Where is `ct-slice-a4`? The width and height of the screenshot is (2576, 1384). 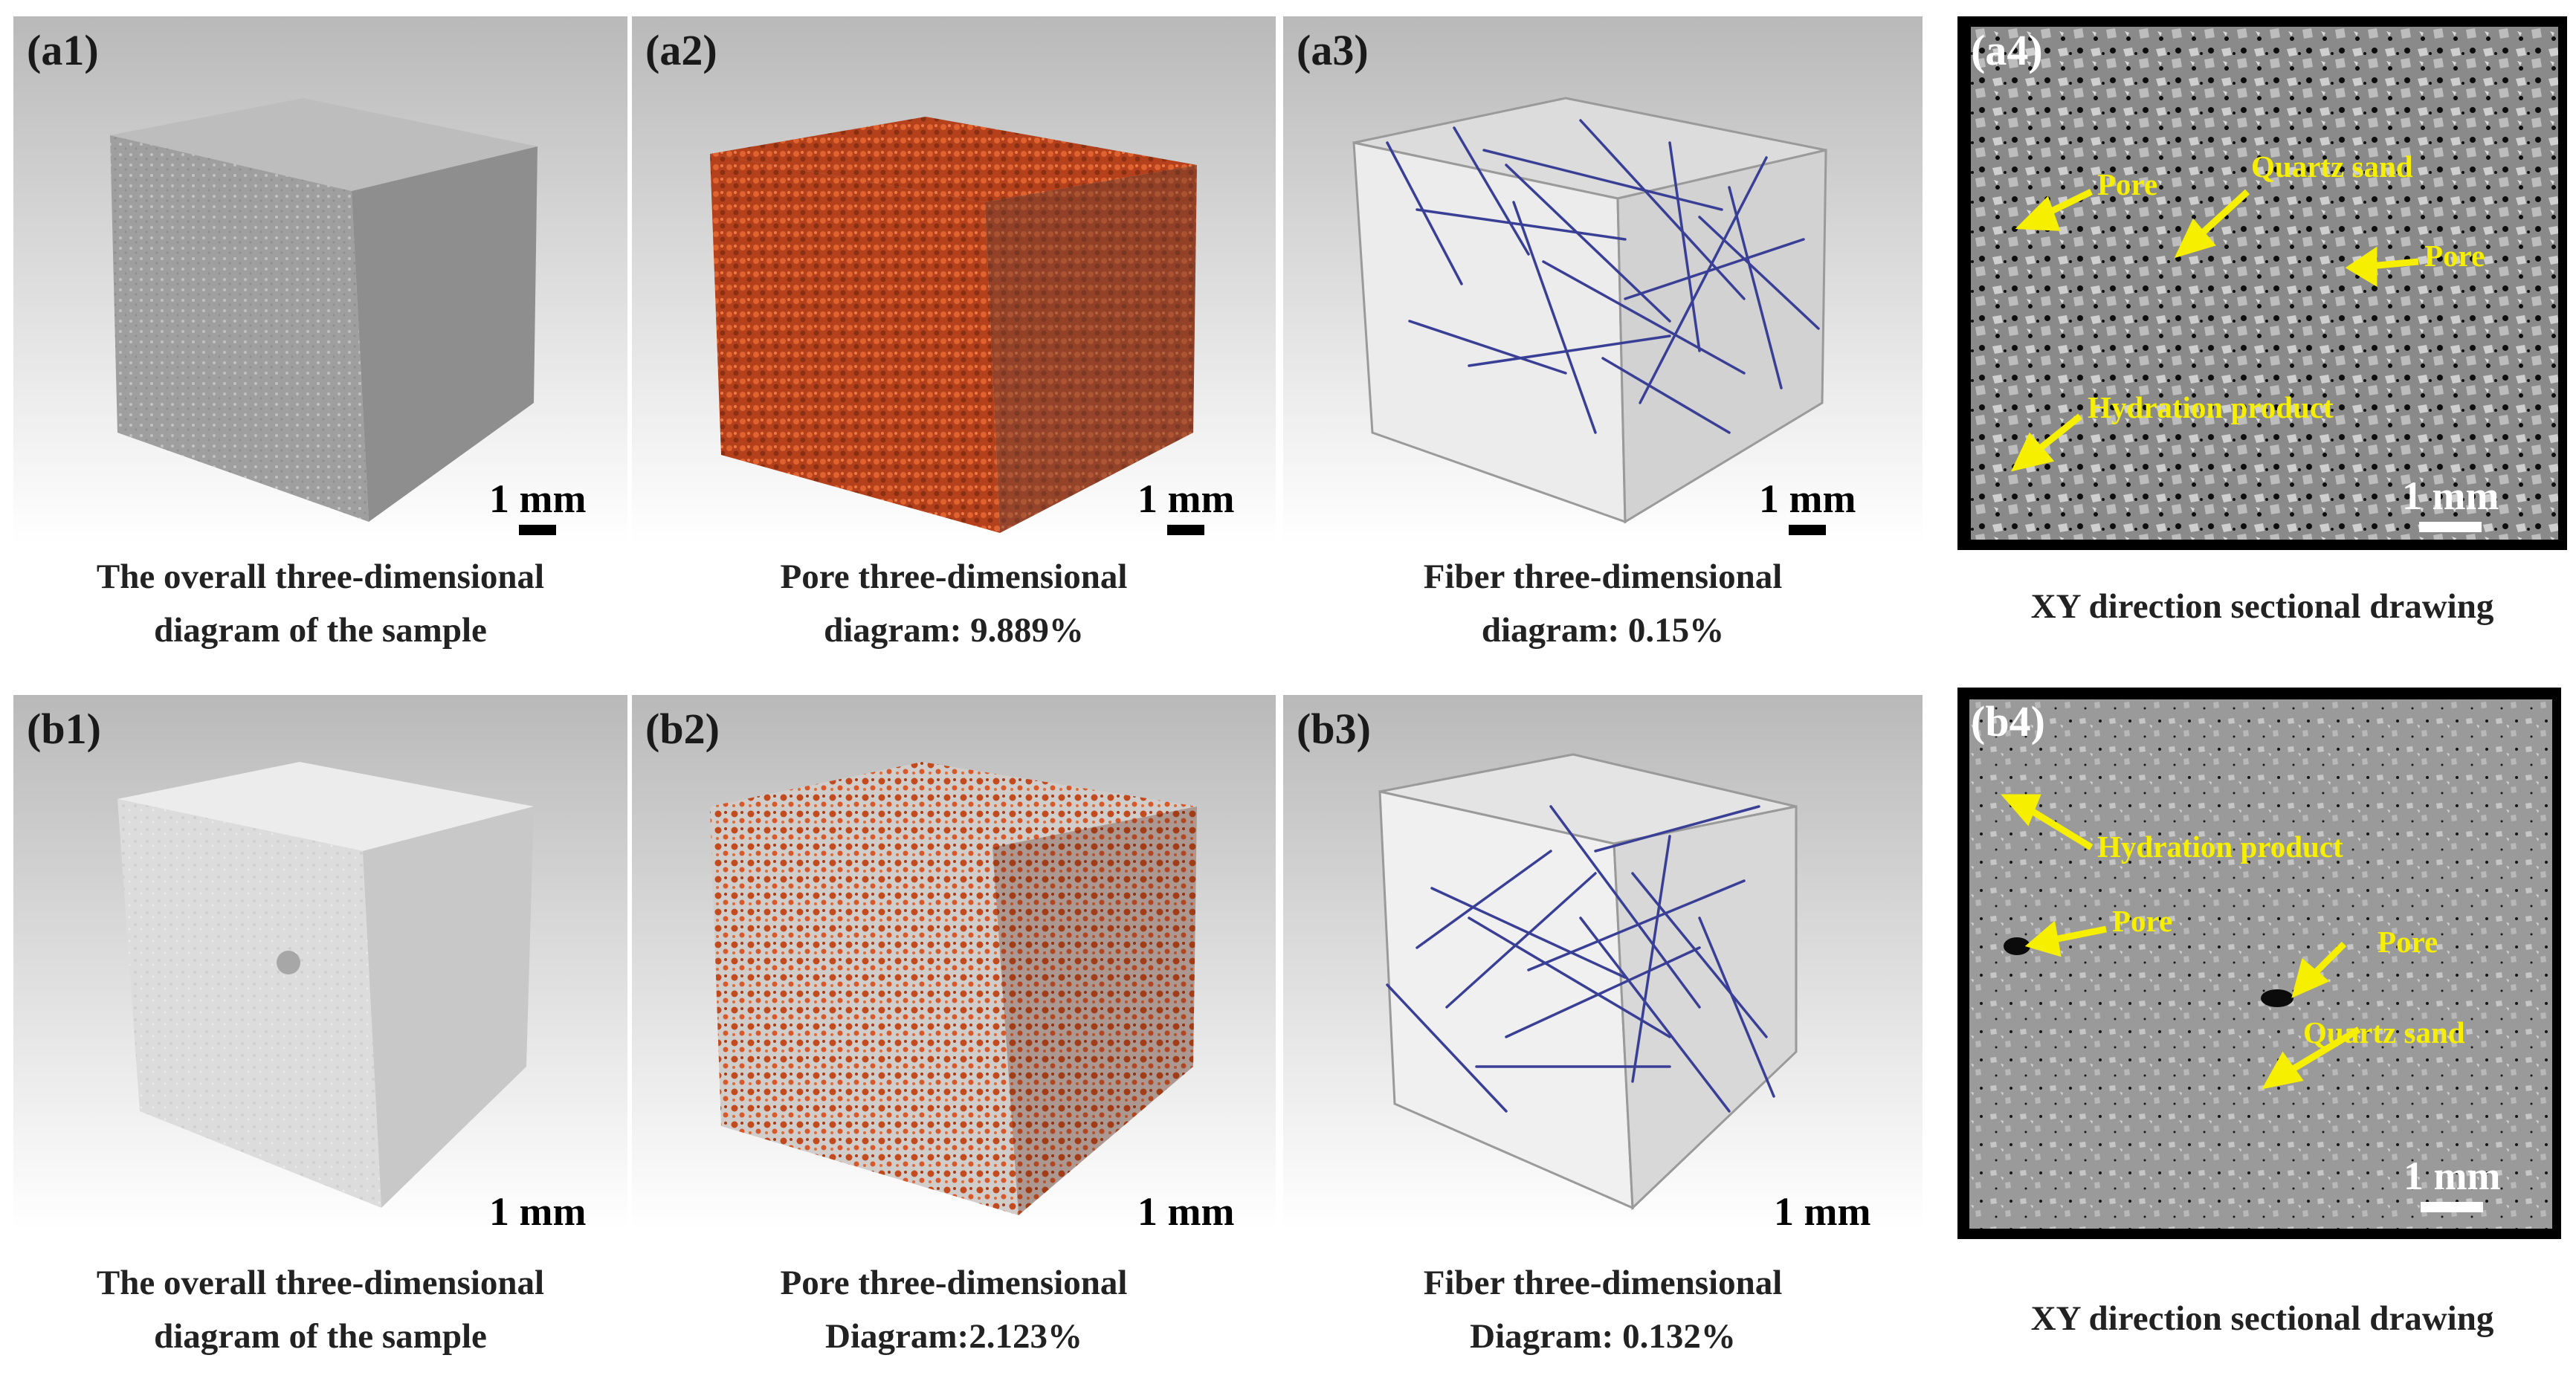
ct-slice-a4 is located at coordinates (2264, 284).